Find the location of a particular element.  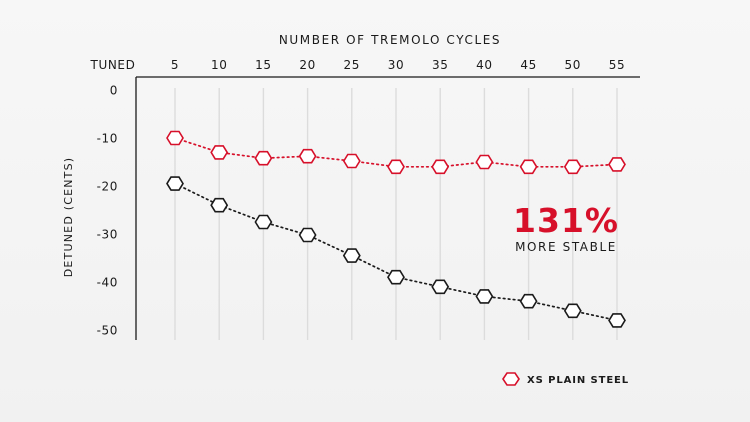

y-tick-label: -40 is located at coordinates (107, 283).